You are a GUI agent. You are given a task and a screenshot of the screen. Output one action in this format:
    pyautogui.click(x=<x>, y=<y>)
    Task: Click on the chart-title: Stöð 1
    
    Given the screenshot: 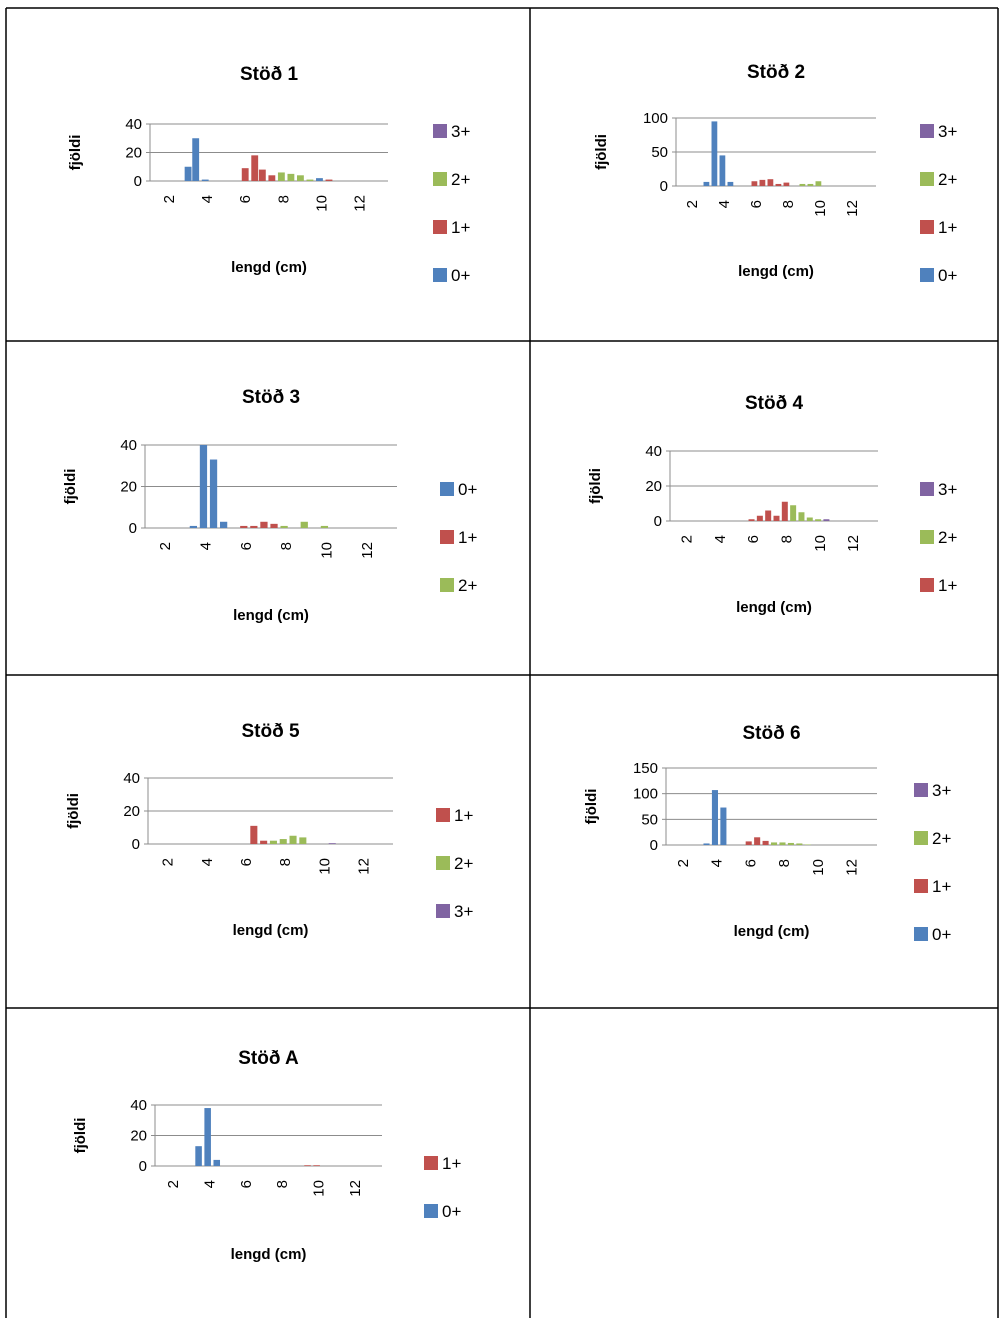 What is the action you would take?
    pyautogui.click(x=269, y=74)
    